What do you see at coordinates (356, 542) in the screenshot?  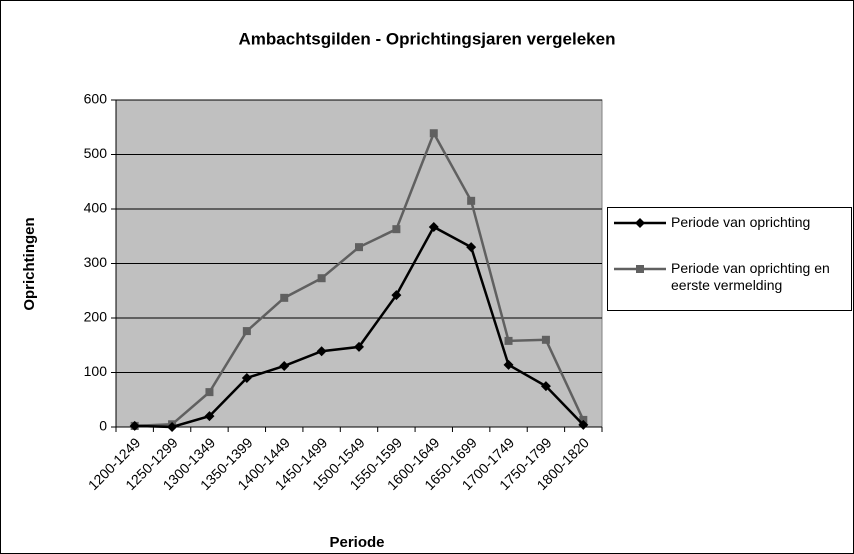 I see `x-axis-title: Periode` at bounding box center [356, 542].